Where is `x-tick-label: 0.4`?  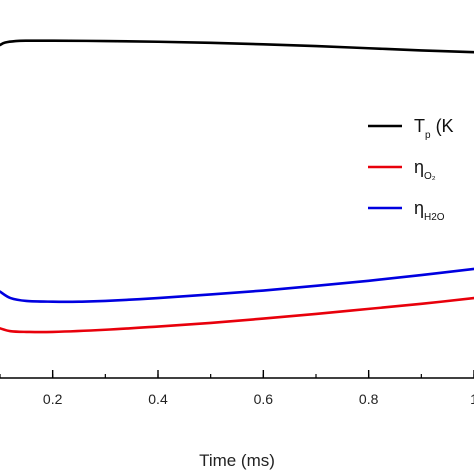
x-tick-label: 0.4 is located at coordinates (158, 399).